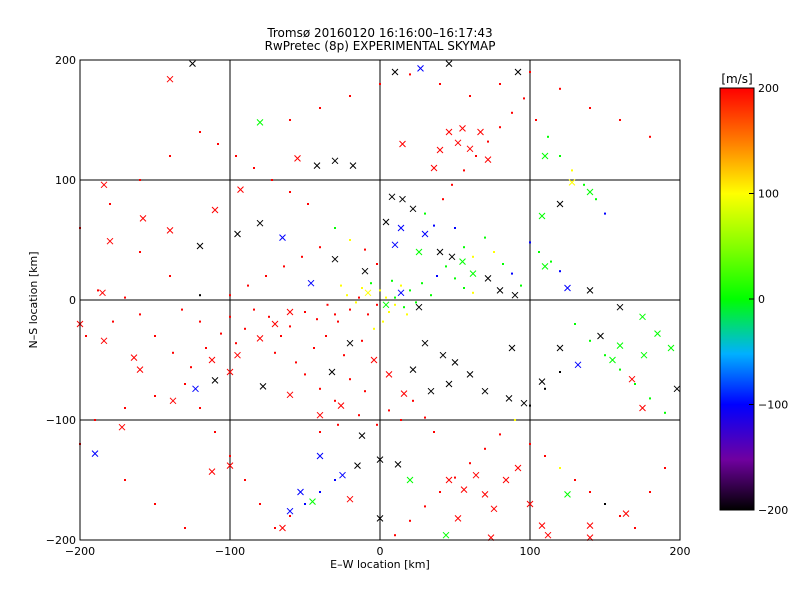  What do you see at coordinates (61, 540) in the screenshot?
I see `y-tick-label: −200` at bounding box center [61, 540].